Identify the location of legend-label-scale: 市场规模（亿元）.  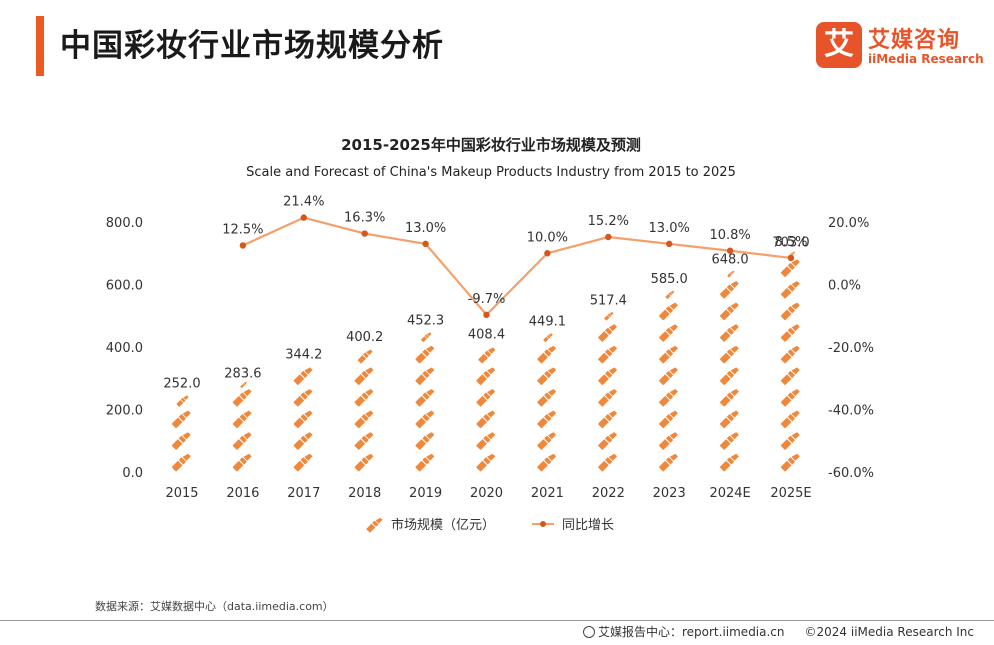
(443, 525).